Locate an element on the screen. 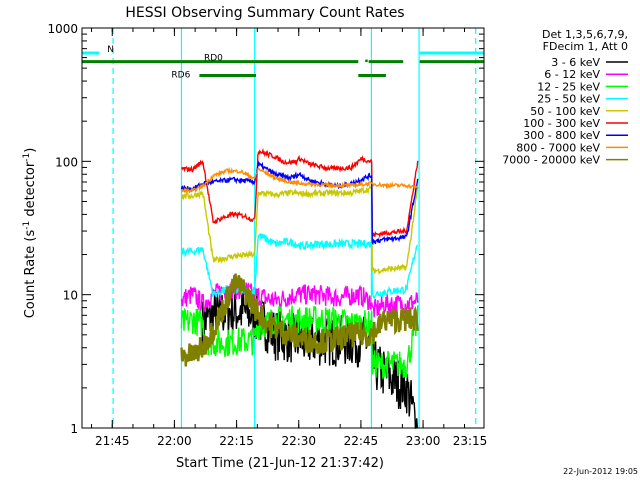 The height and width of the screenshot is (480, 640). legend-label-1: 6 - 12 keV is located at coordinates (572, 74).